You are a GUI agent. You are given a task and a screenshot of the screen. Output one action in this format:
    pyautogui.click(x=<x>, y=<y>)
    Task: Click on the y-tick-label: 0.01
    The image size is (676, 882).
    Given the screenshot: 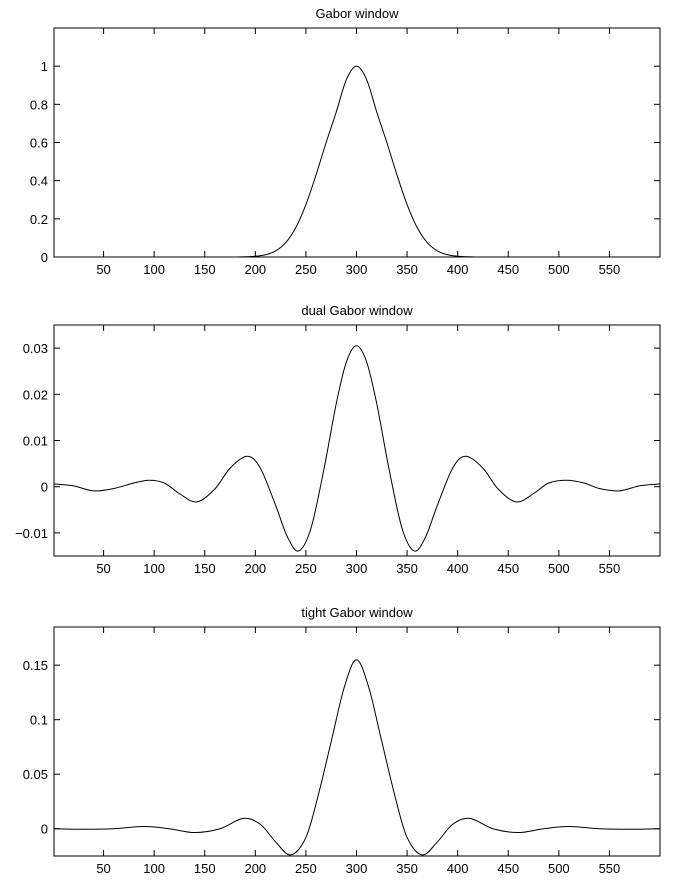 What is the action you would take?
    pyautogui.click(x=35, y=441)
    